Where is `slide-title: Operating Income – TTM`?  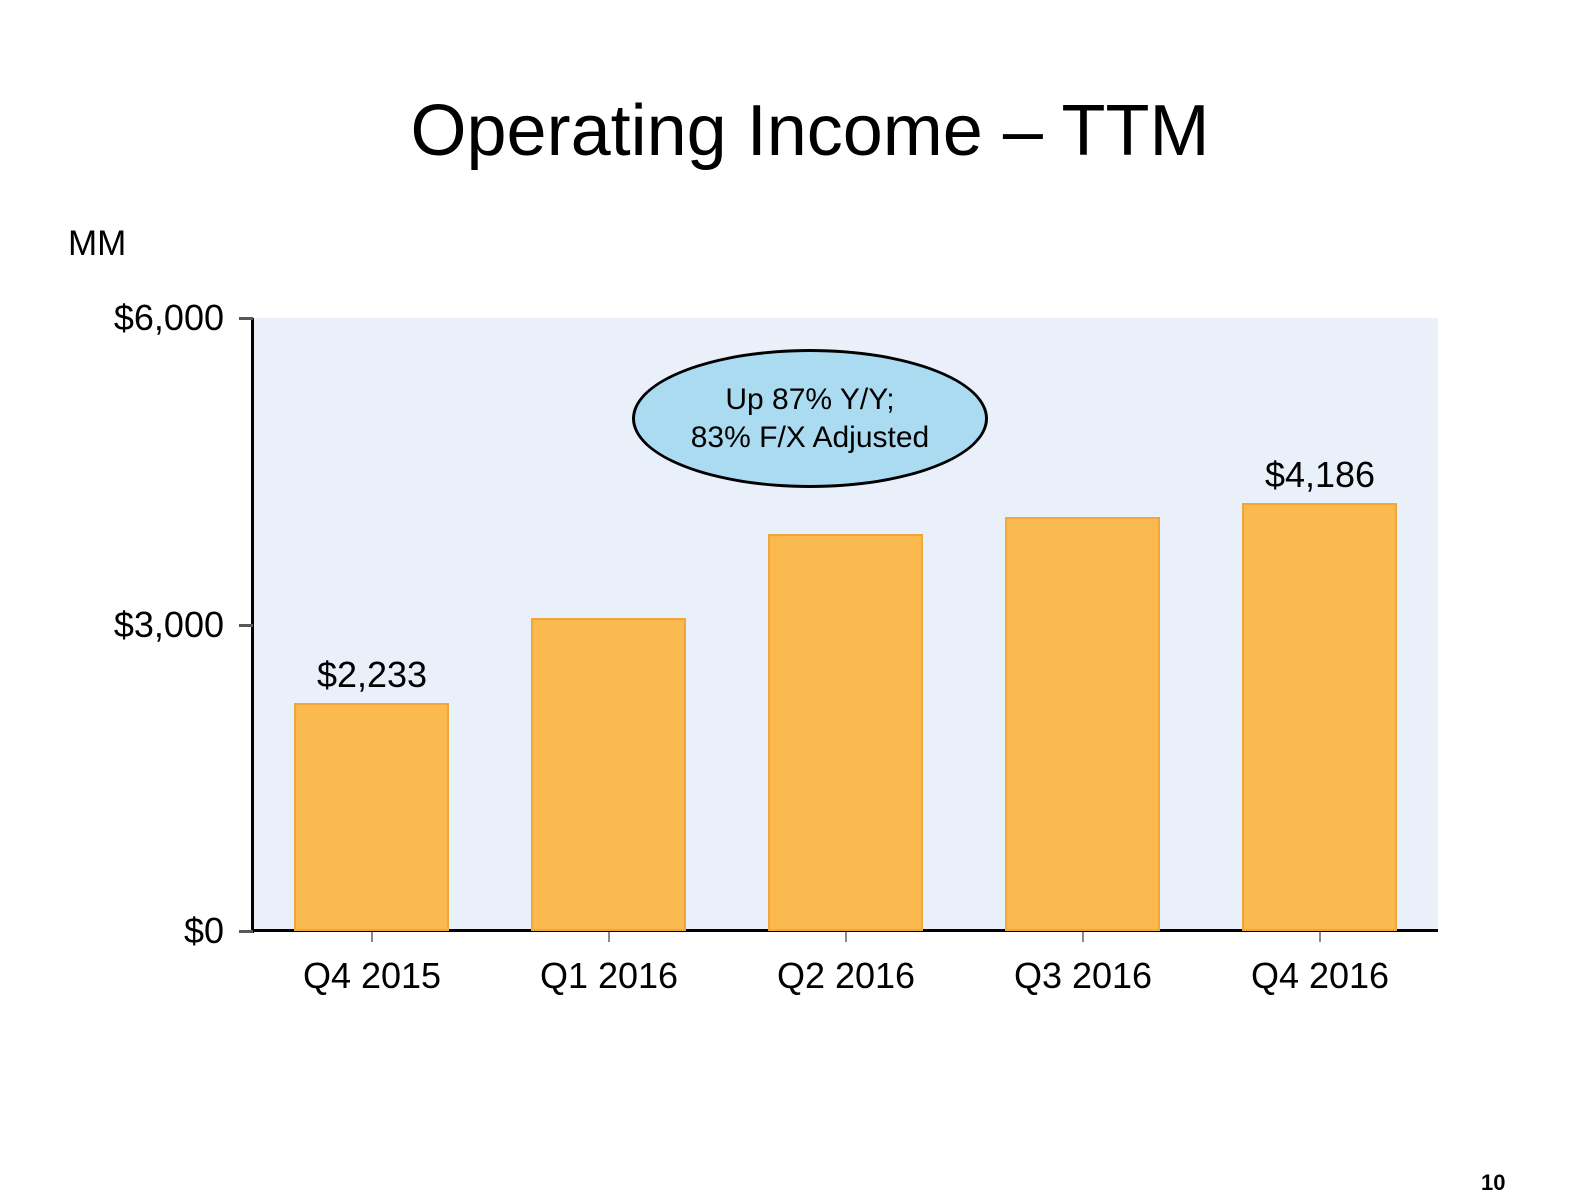
slide-title: Operating Income – TTM is located at coordinates (810, 131).